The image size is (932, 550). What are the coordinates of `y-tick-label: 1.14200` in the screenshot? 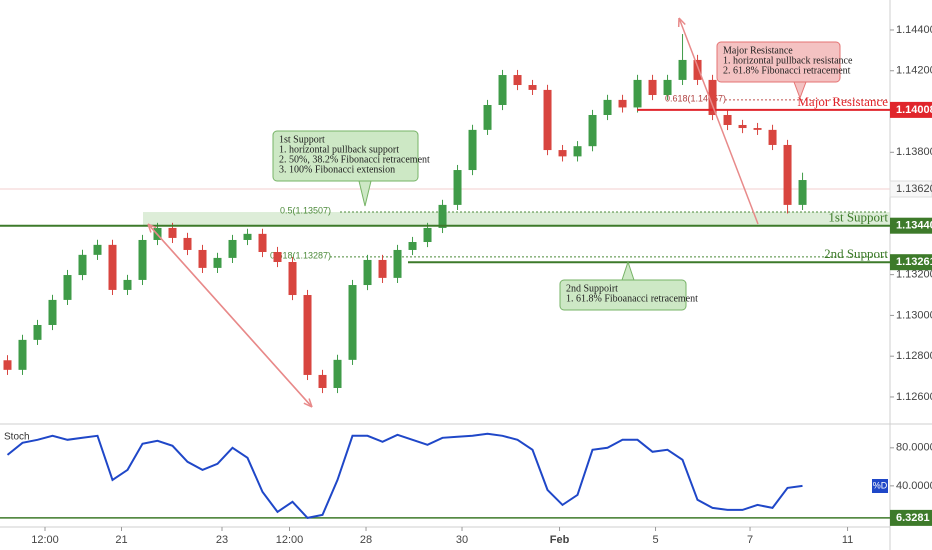 It's located at (914, 71).